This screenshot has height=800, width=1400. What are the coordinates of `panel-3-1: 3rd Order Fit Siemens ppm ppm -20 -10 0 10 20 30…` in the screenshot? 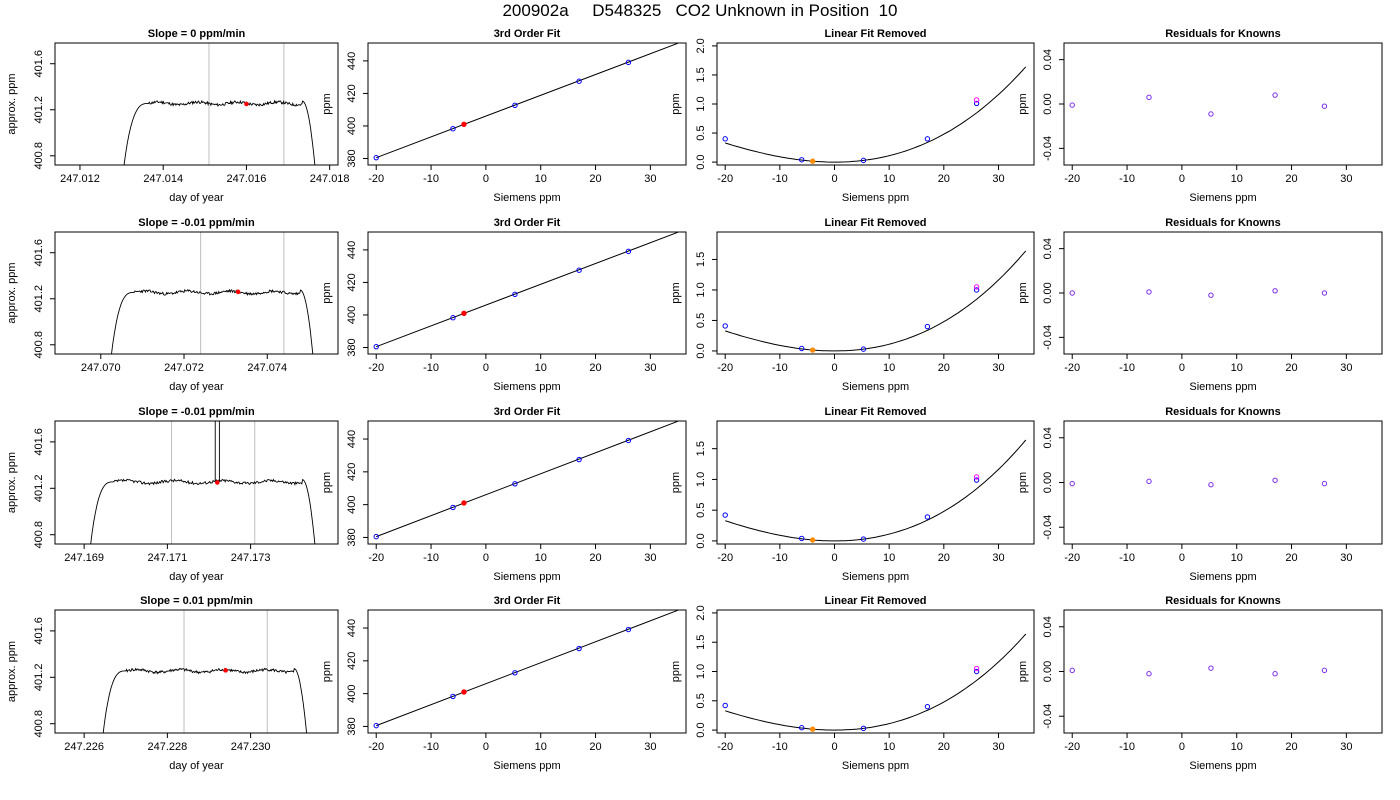 It's located at (504, 683).